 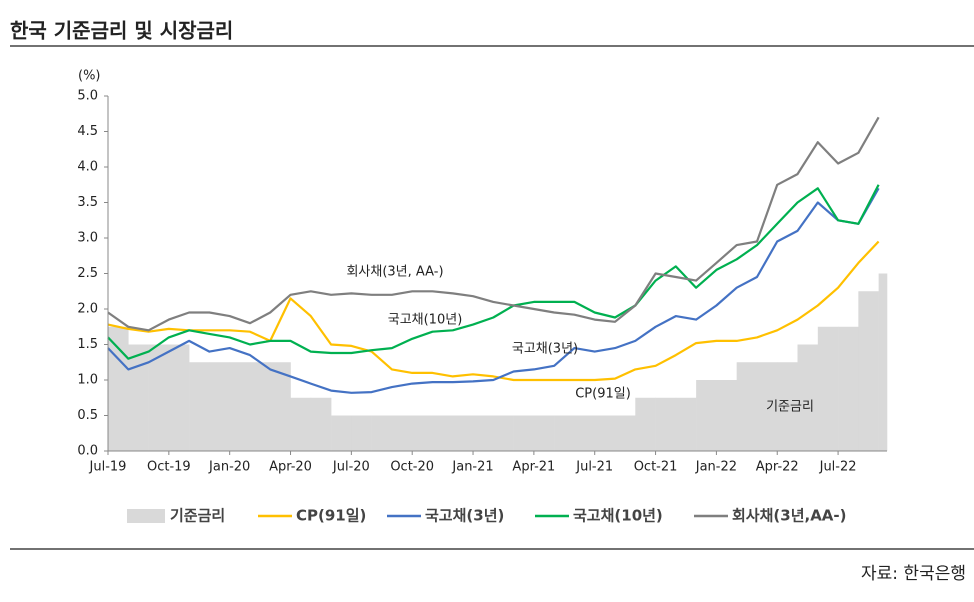 I want to click on legend-label: 기준금리, so click(x=197, y=516).